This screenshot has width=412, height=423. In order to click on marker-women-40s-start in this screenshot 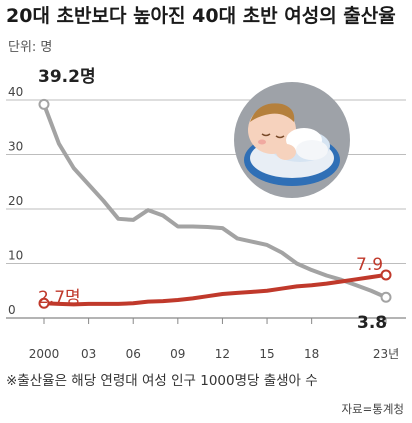, I will do `click(44, 104)`.